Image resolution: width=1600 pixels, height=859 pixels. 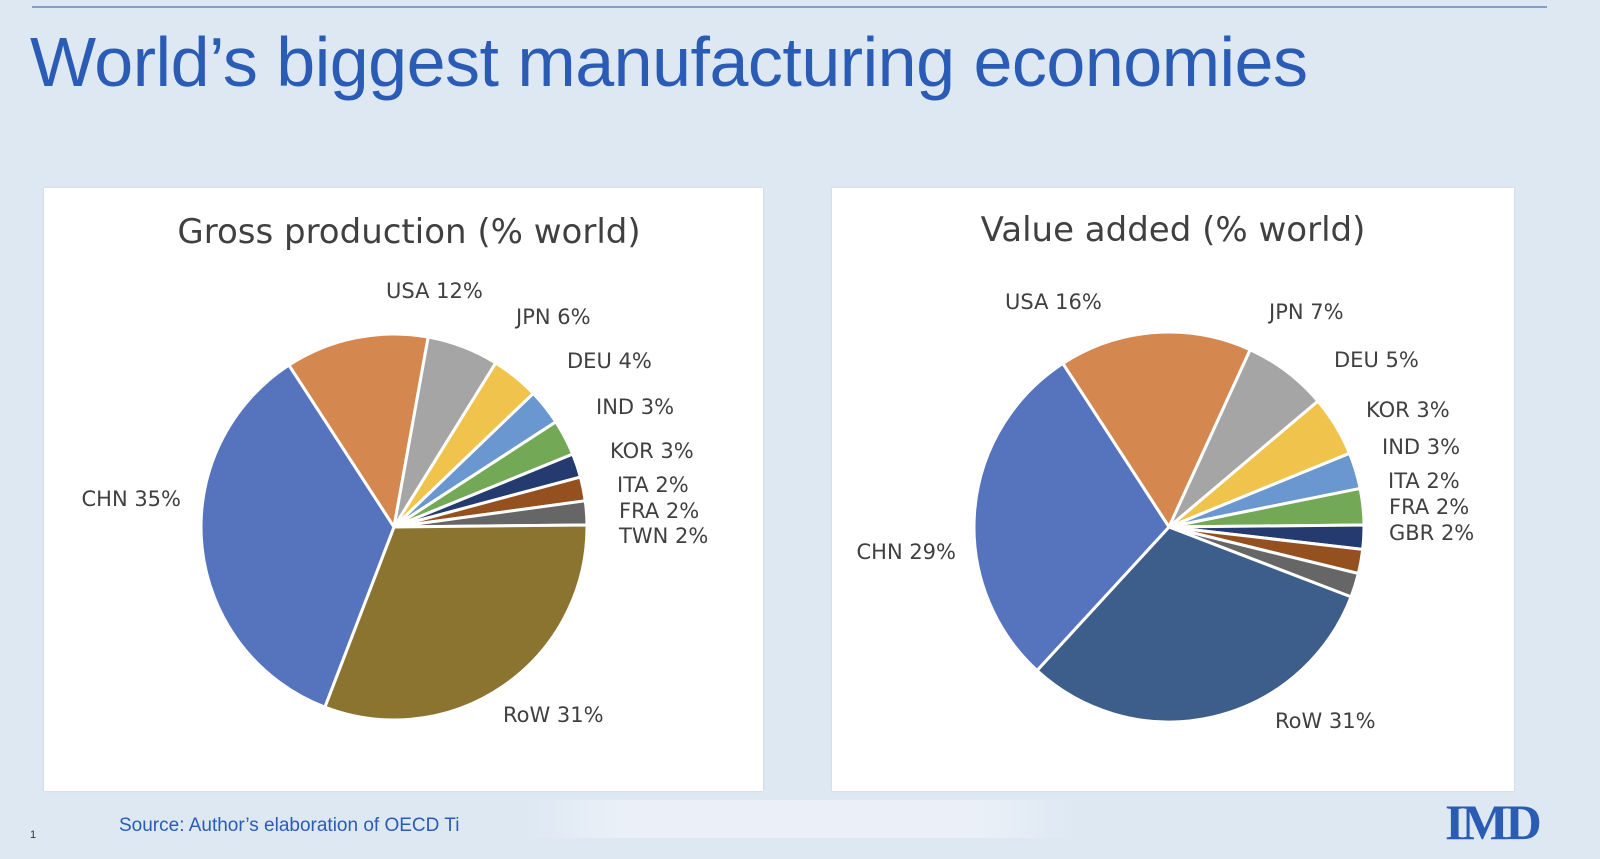 What do you see at coordinates (1493, 822) in the screenshot?
I see `imd-logo: IMD` at bounding box center [1493, 822].